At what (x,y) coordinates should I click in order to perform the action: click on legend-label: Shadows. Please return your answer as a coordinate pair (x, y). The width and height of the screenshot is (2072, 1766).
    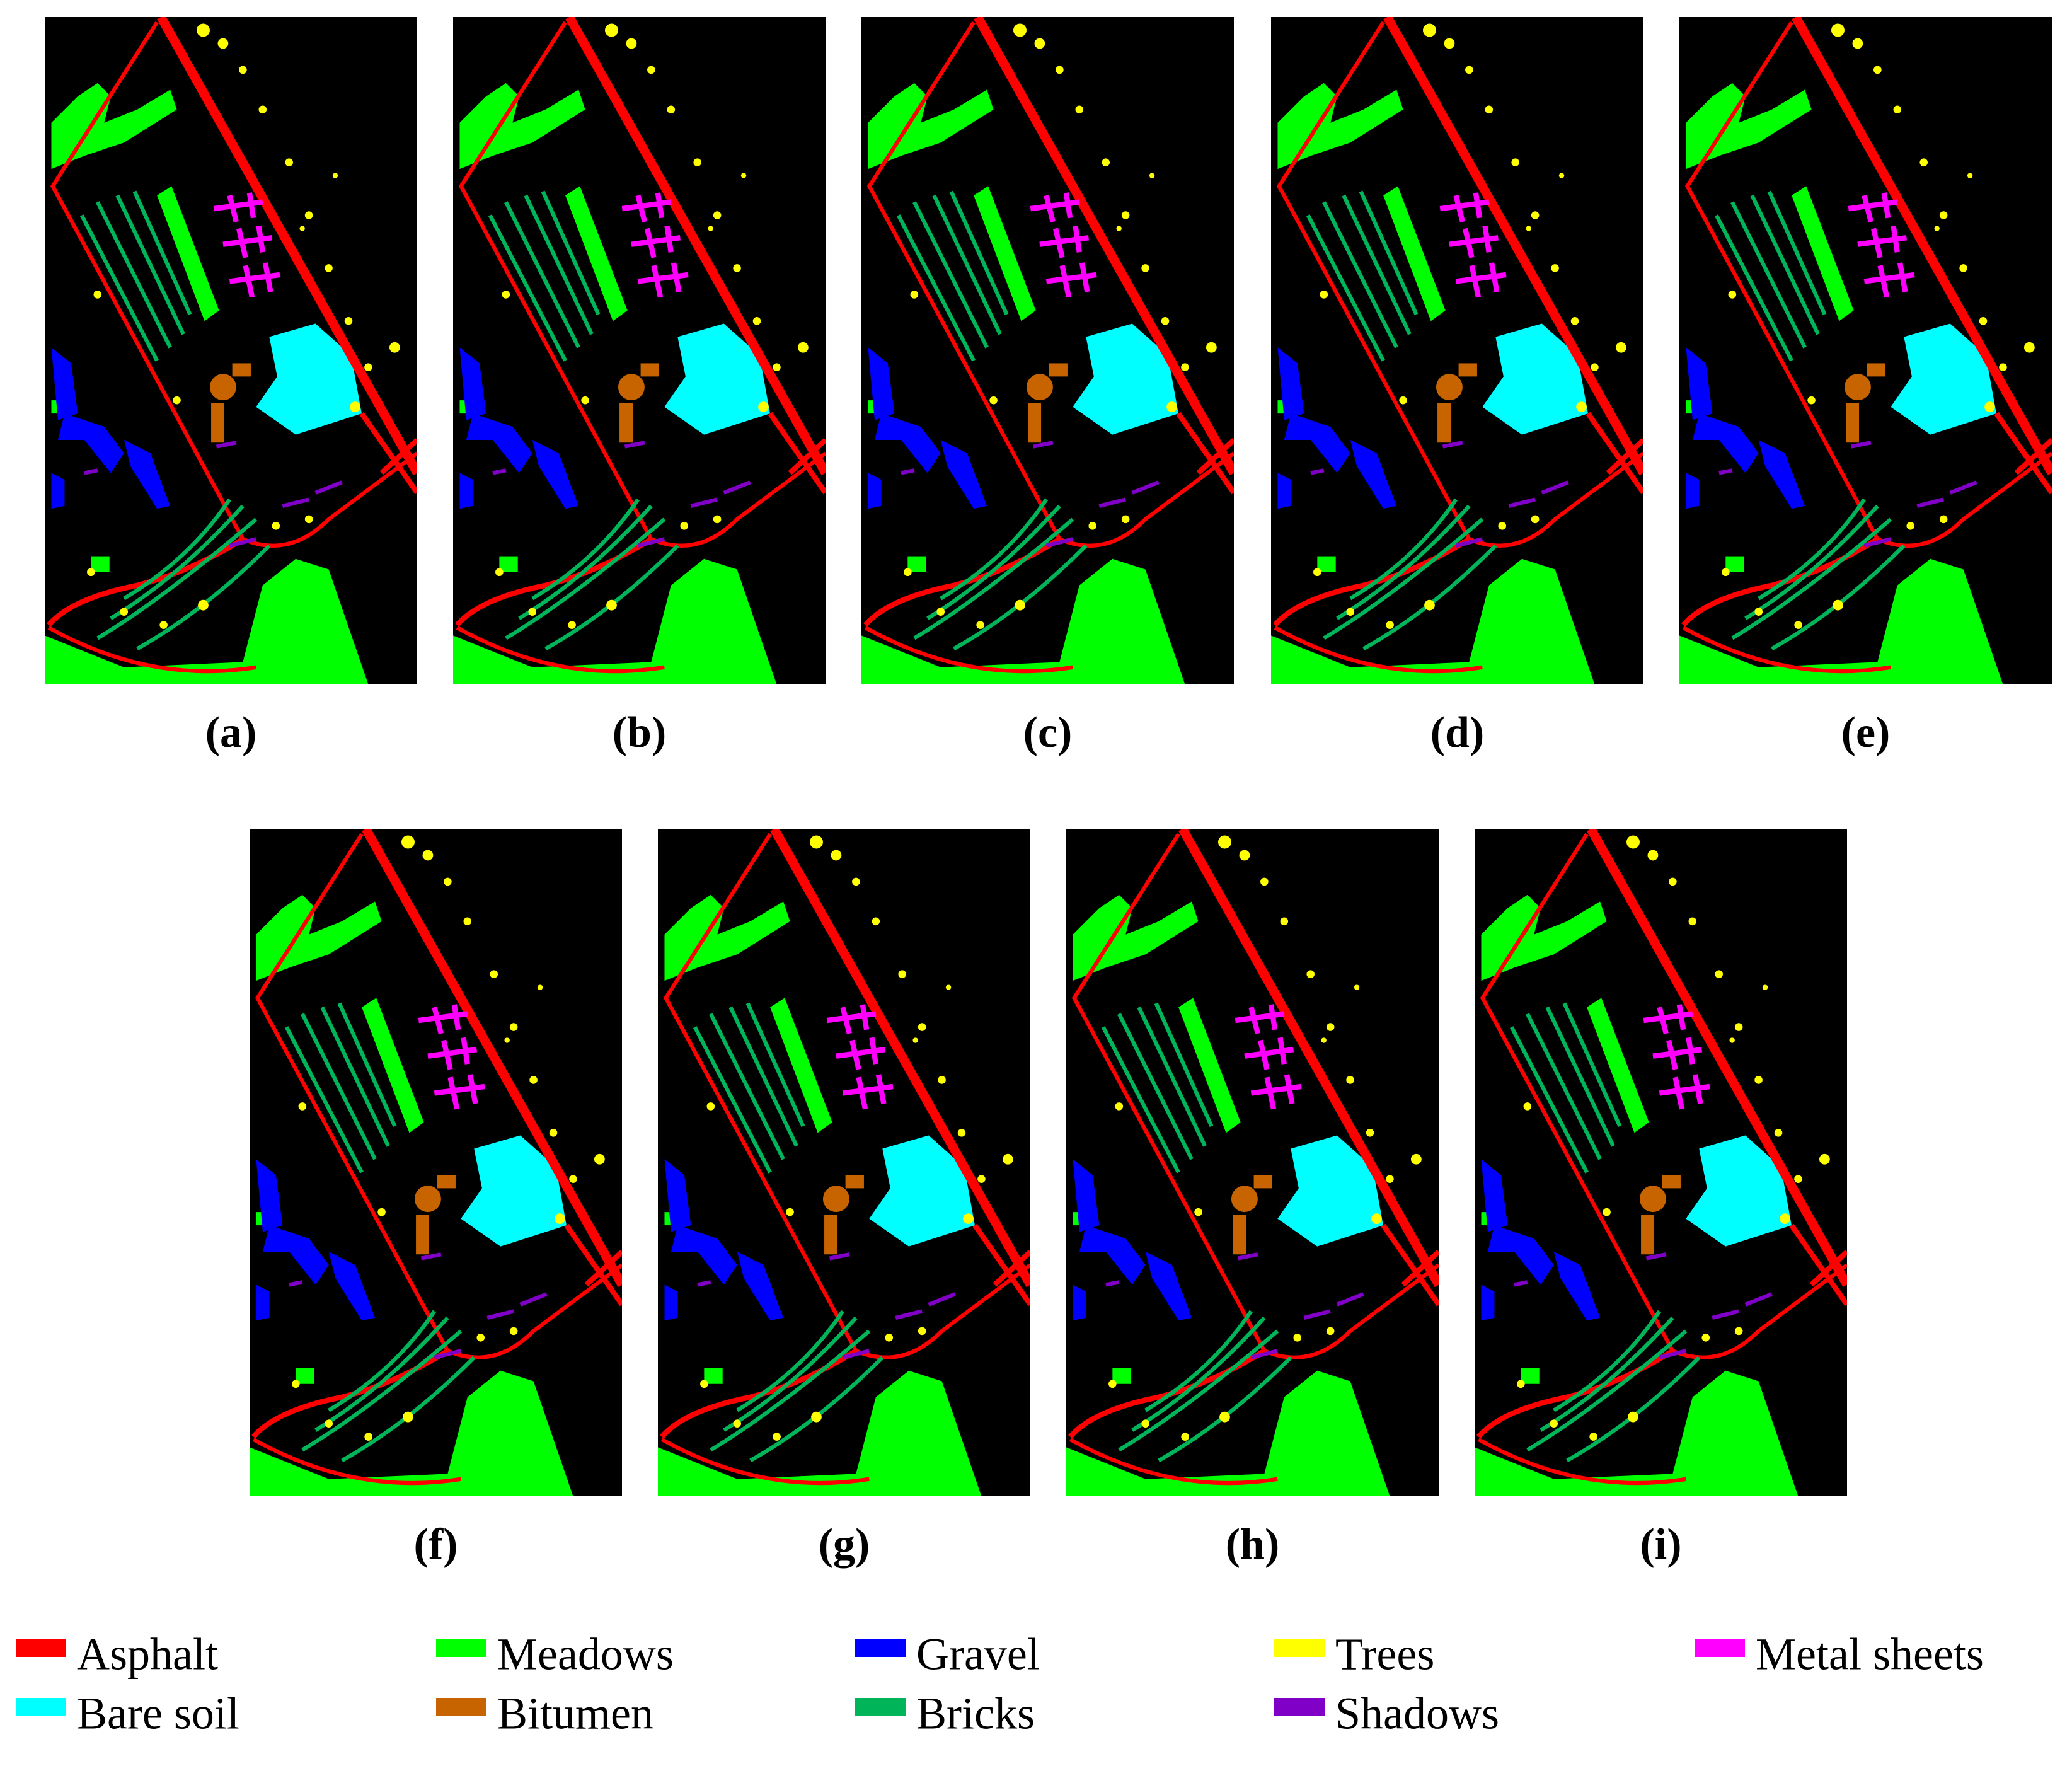
    Looking at the image, I should click on (1417, 1714).